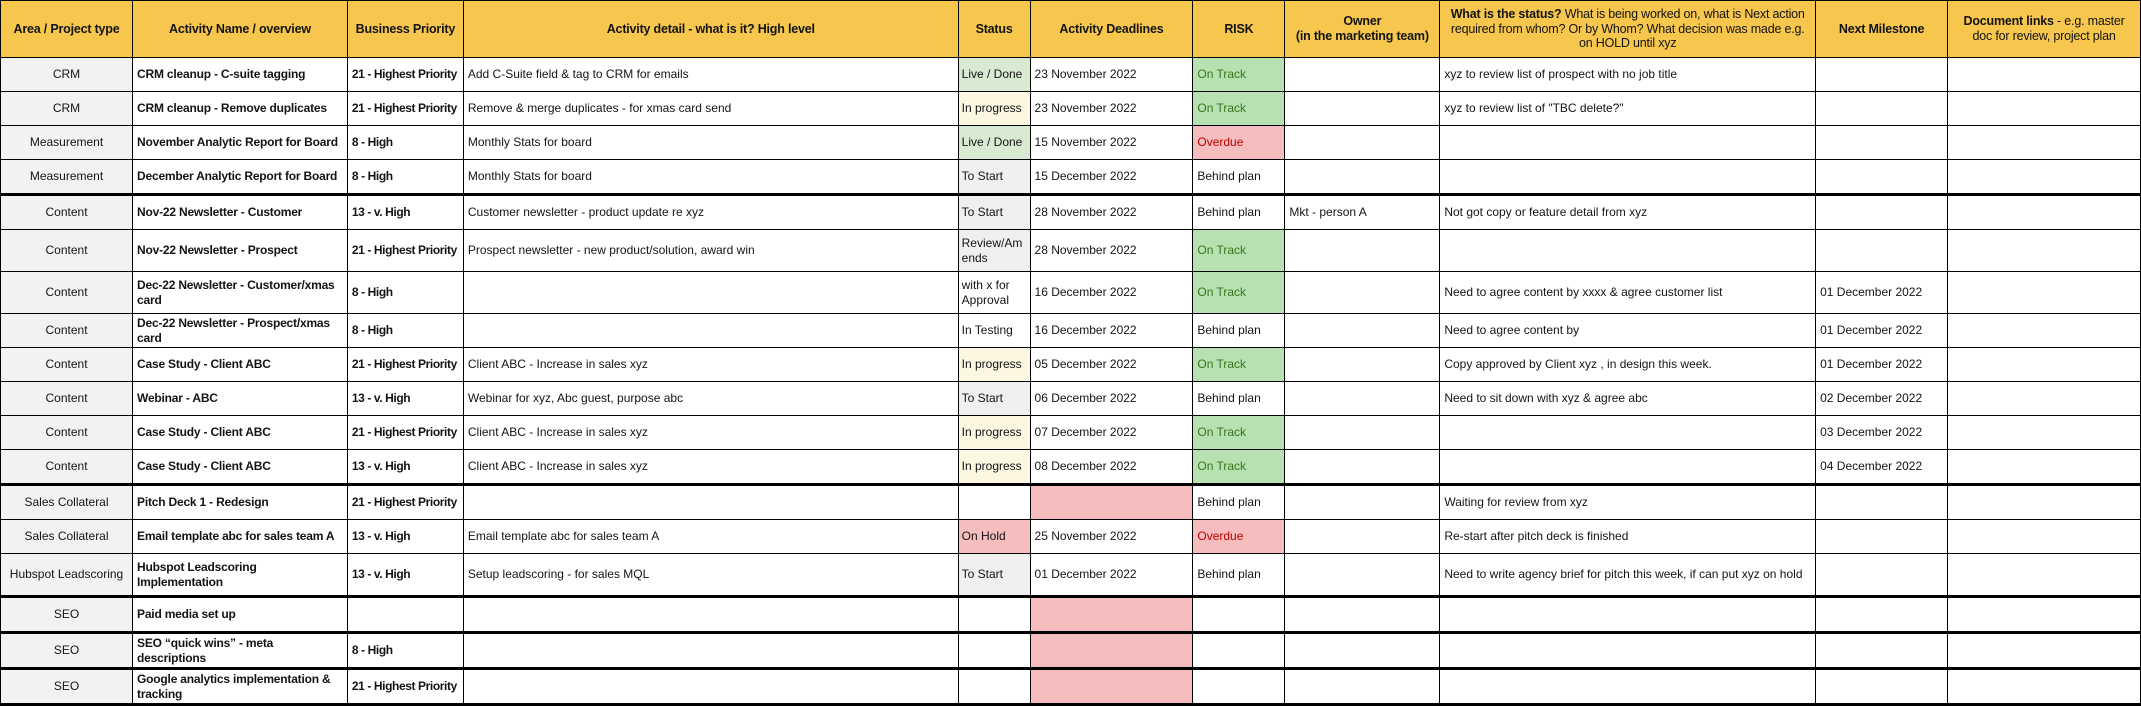  I want to click on cell-area: Hubspot Leadscoring, so click(67, 575).